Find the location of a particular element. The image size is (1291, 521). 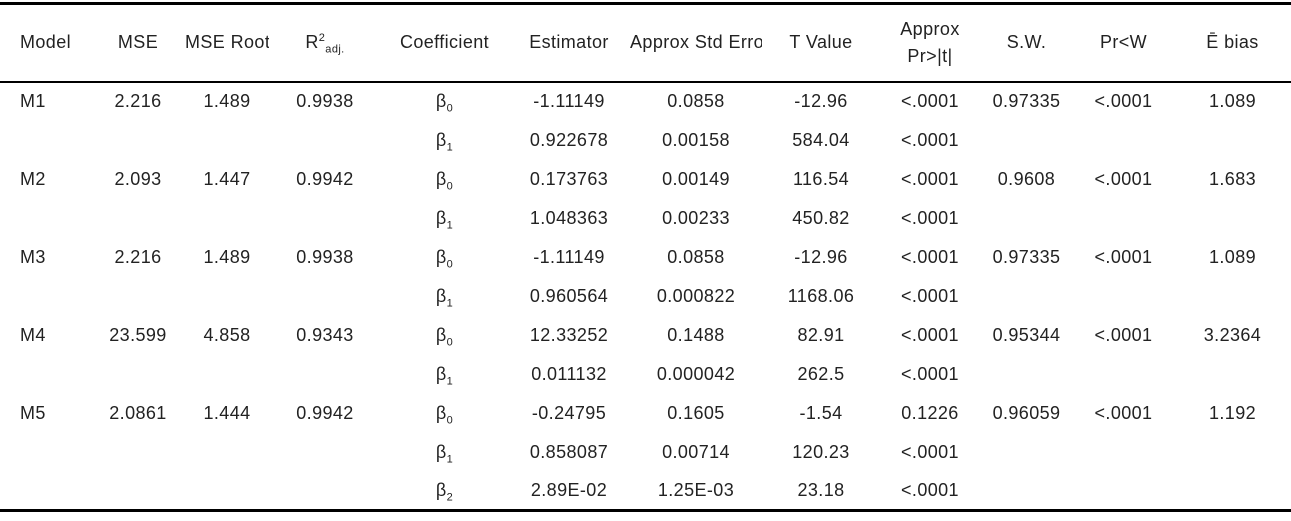

mse-cell: 2.093 is located at coordinates (138, 178).